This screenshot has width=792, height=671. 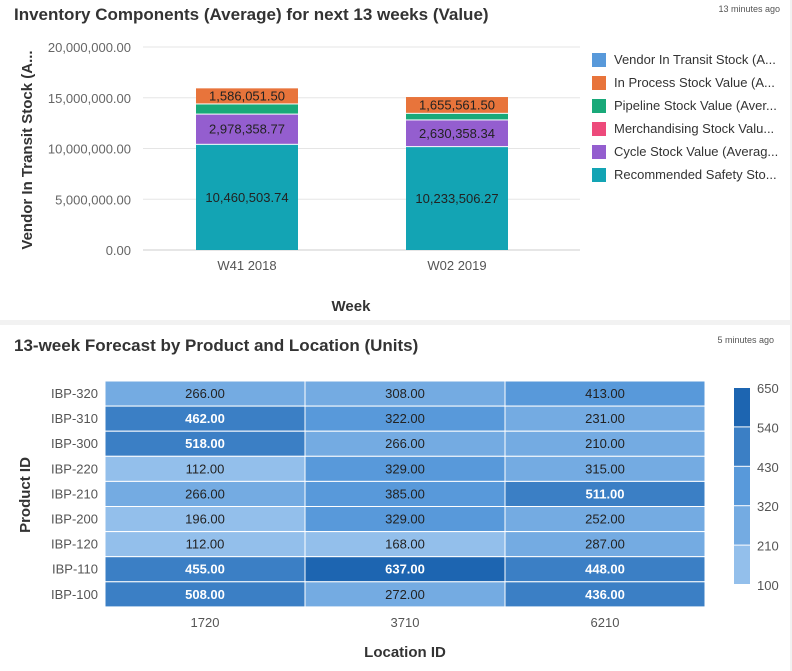 I want to click on x-tick-label: 3710, so click(x=405, y=622).